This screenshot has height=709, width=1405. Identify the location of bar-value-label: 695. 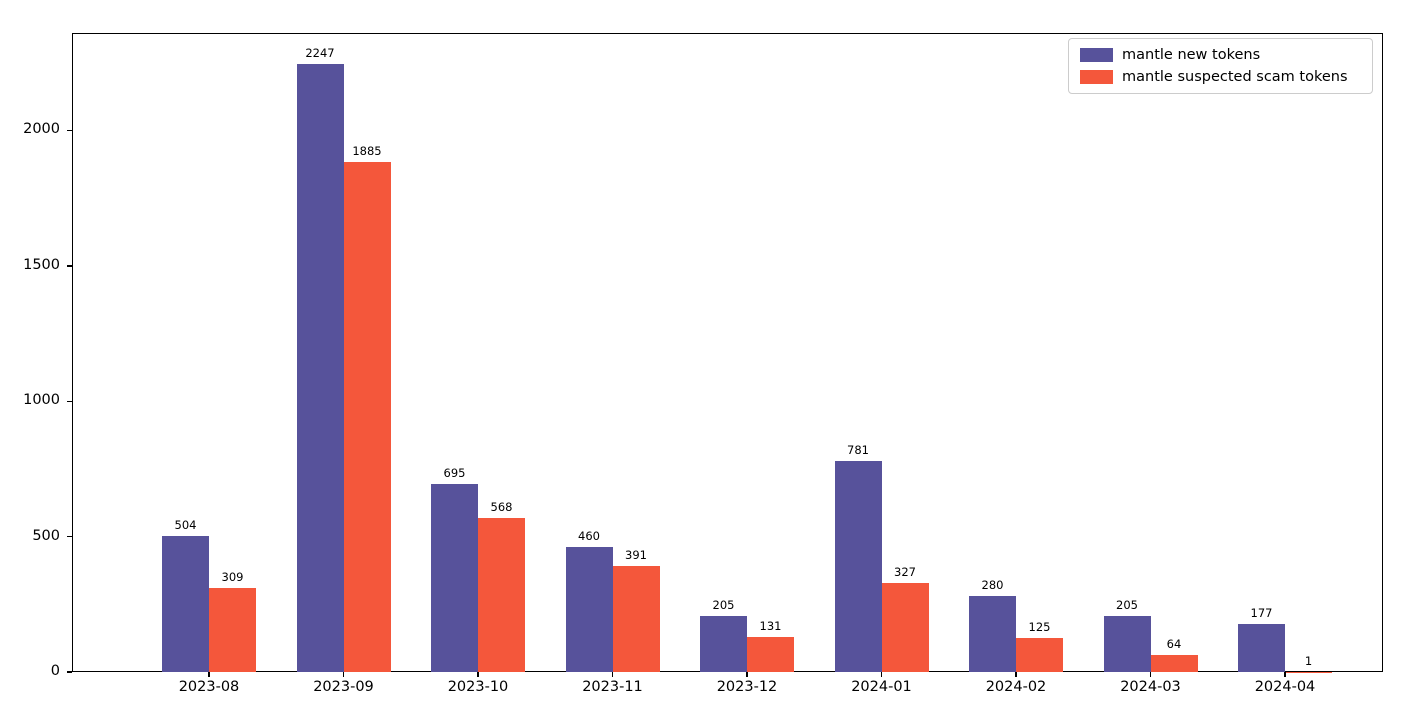
(454, 472).